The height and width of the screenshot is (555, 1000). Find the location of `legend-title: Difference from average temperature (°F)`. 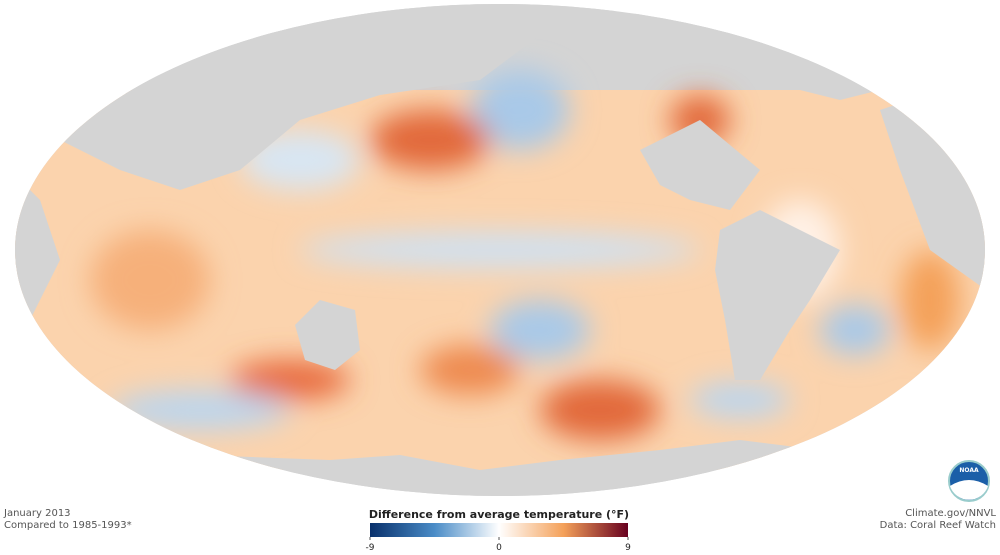

legend-title: Difference from average temperature (°F) is located at coordinates (499, 514).